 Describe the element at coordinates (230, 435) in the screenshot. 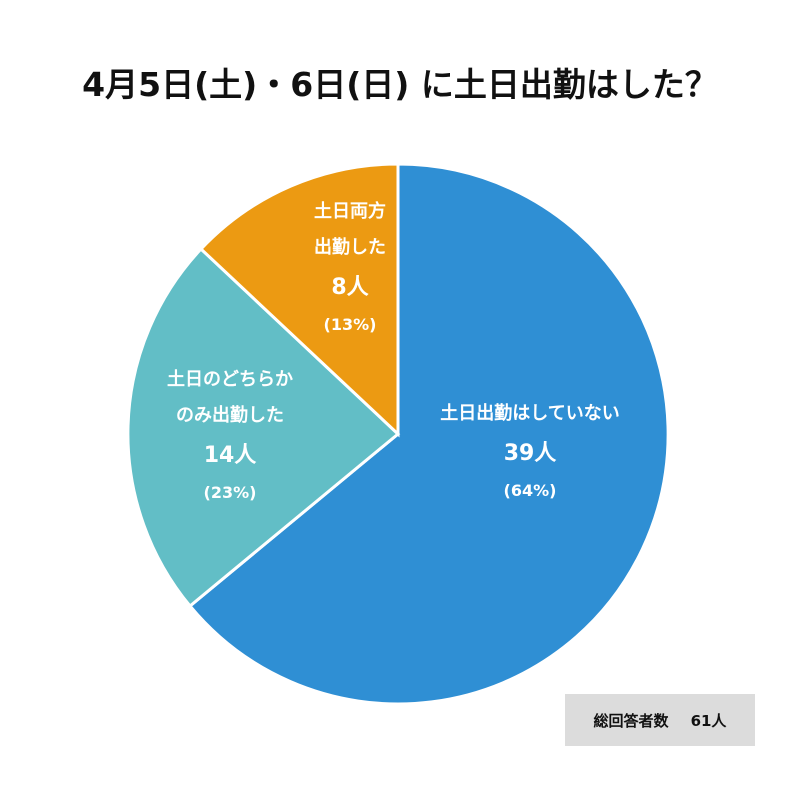

I see `label-one-day: 土日のどちらか のみ出勤した 14人 (23%)` at that location.